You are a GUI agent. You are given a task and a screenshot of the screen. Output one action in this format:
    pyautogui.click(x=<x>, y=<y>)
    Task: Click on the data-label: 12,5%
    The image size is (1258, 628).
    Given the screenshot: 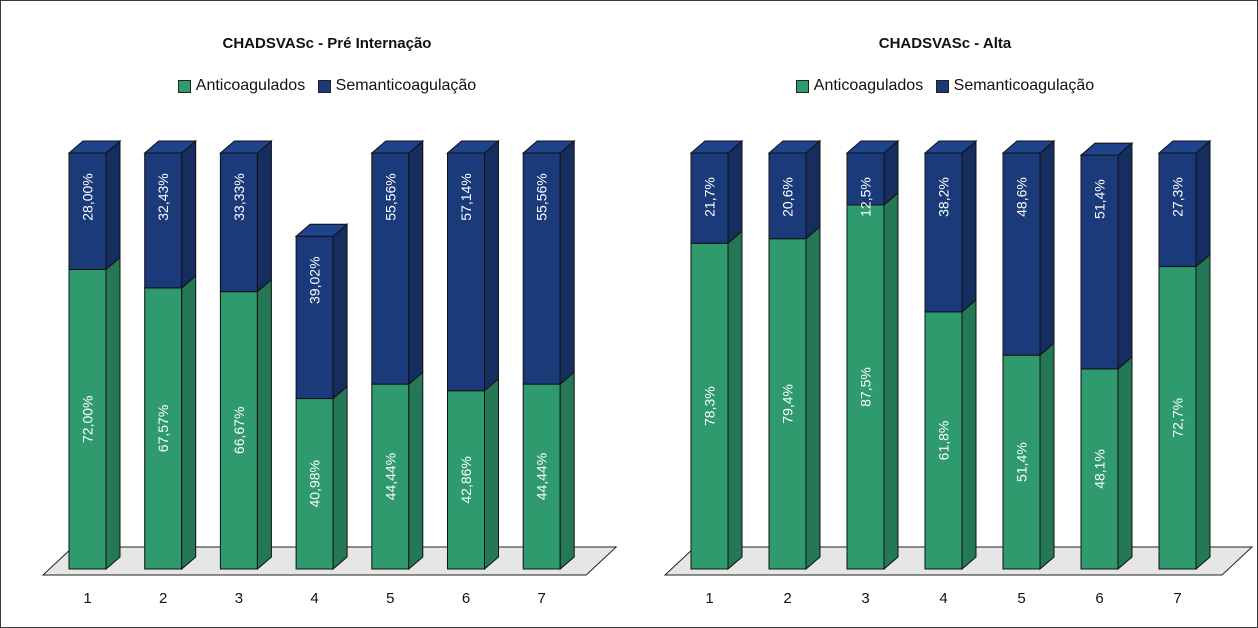 What is the action you would take?
    pyautogui.click(x=866, y=197)
    